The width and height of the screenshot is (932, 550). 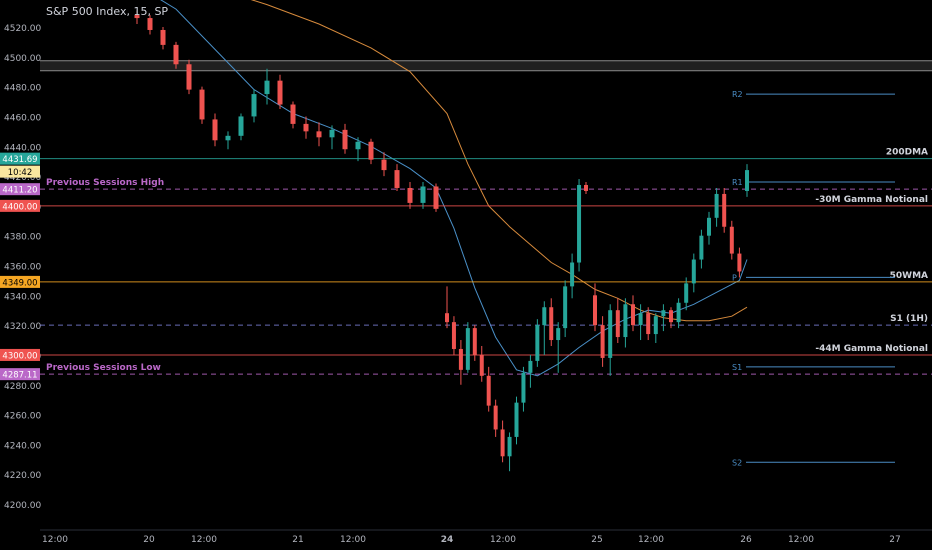 What do you see at coordinates (596, 540) in the screenshot?
I see `x-tick-label: 25` at bounding box center [596, 540].